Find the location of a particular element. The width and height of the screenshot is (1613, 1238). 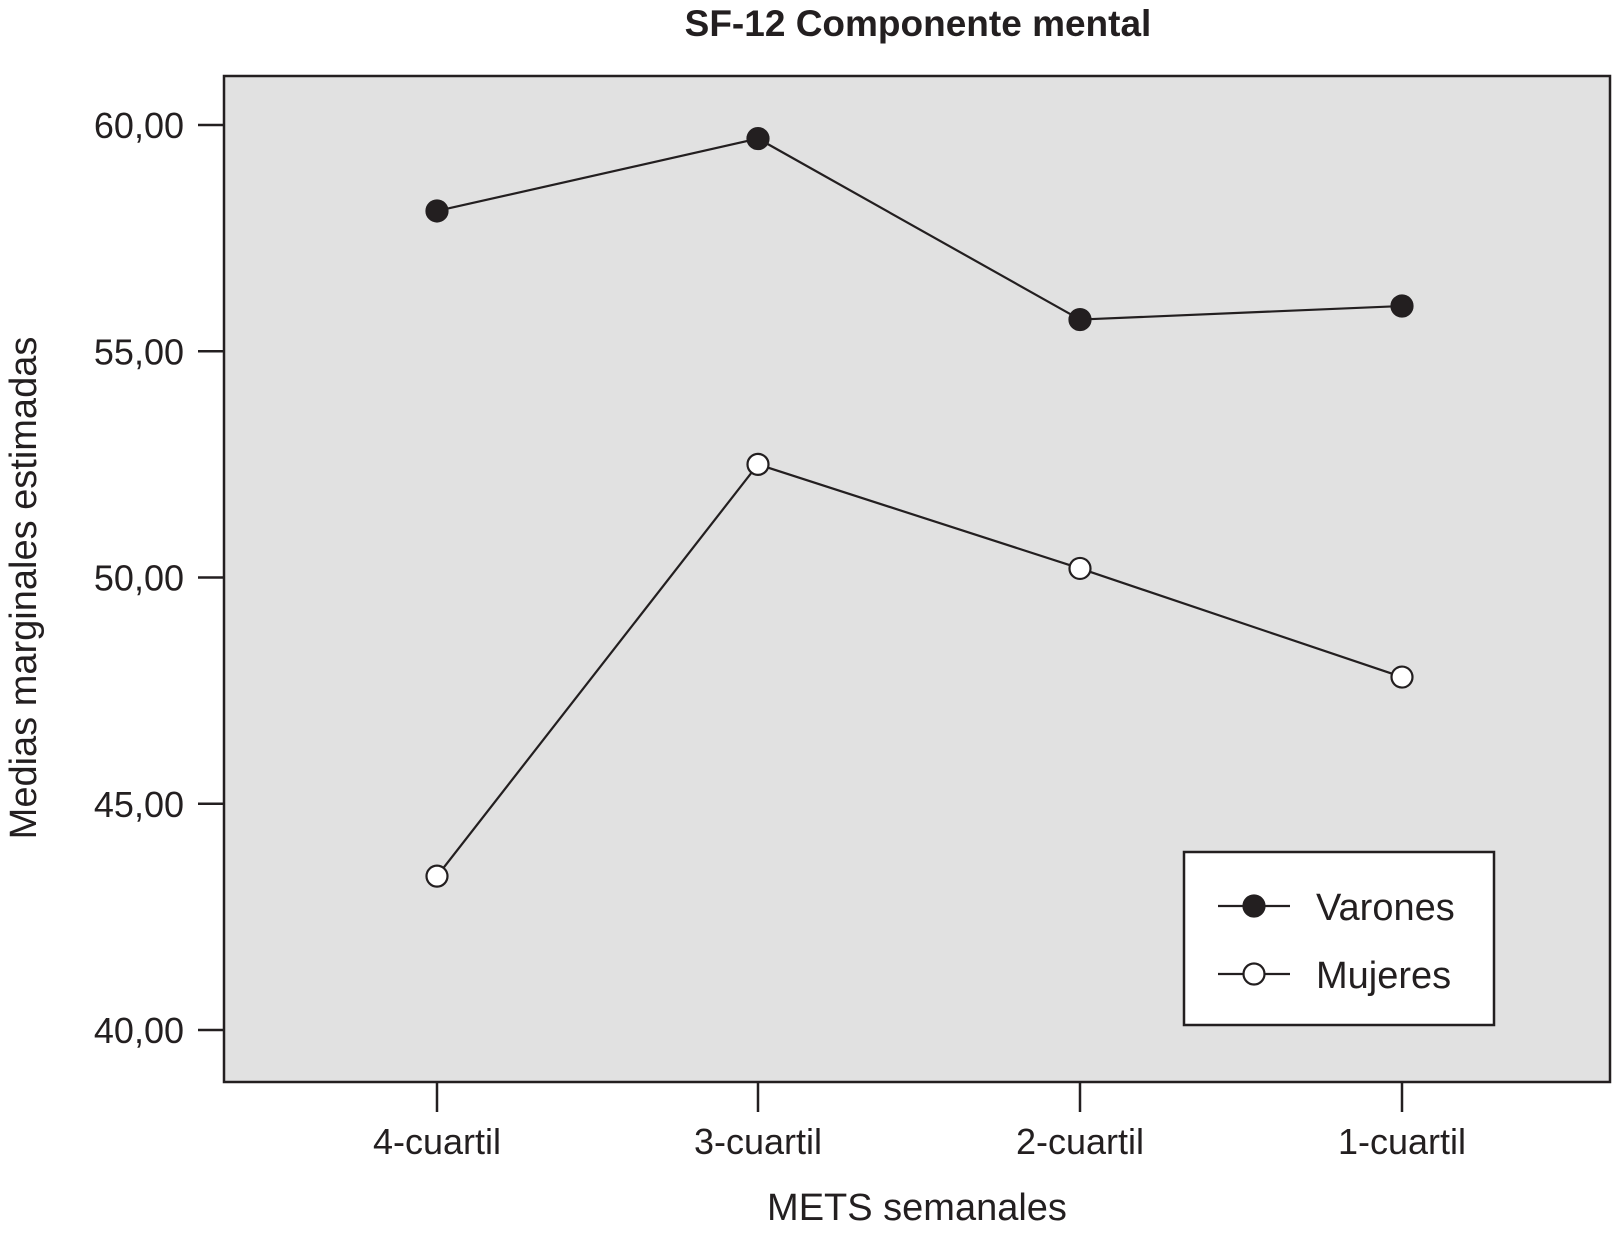

legend-label-mujeres: Mujeres is located at coordinates (1383, 976).